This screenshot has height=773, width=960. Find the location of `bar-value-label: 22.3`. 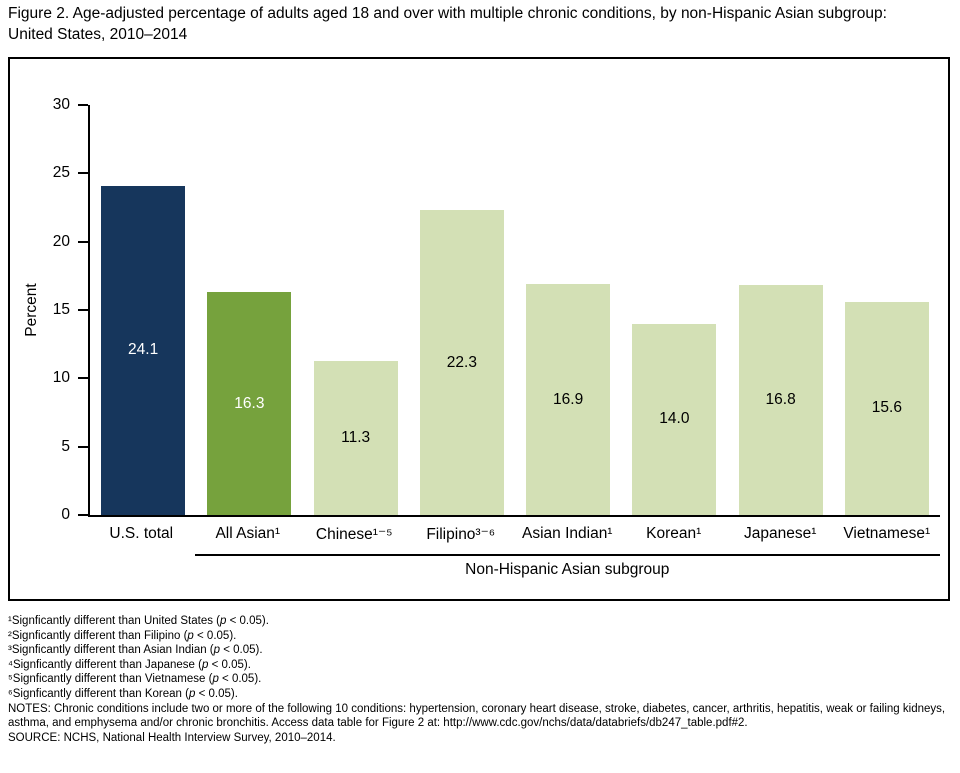

bar-value-label: 22.3 is located at coordinates (461, 362).